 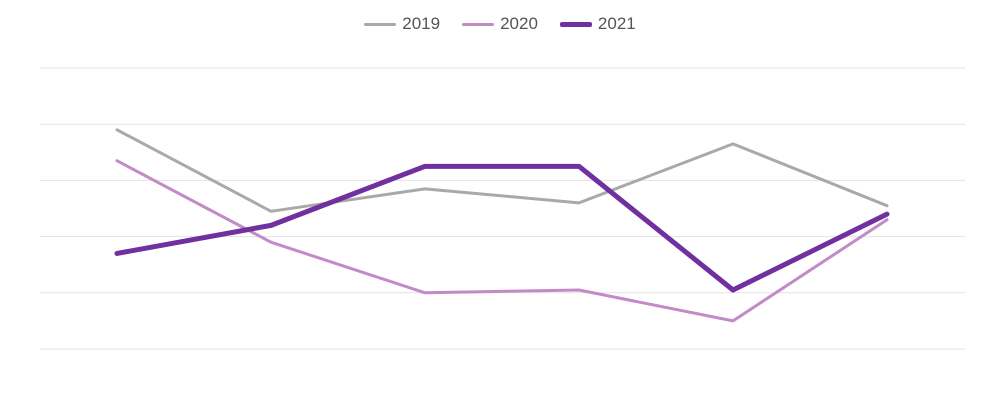 I want to click on legend-item-2021: 2021, so click(x=597, y=24).